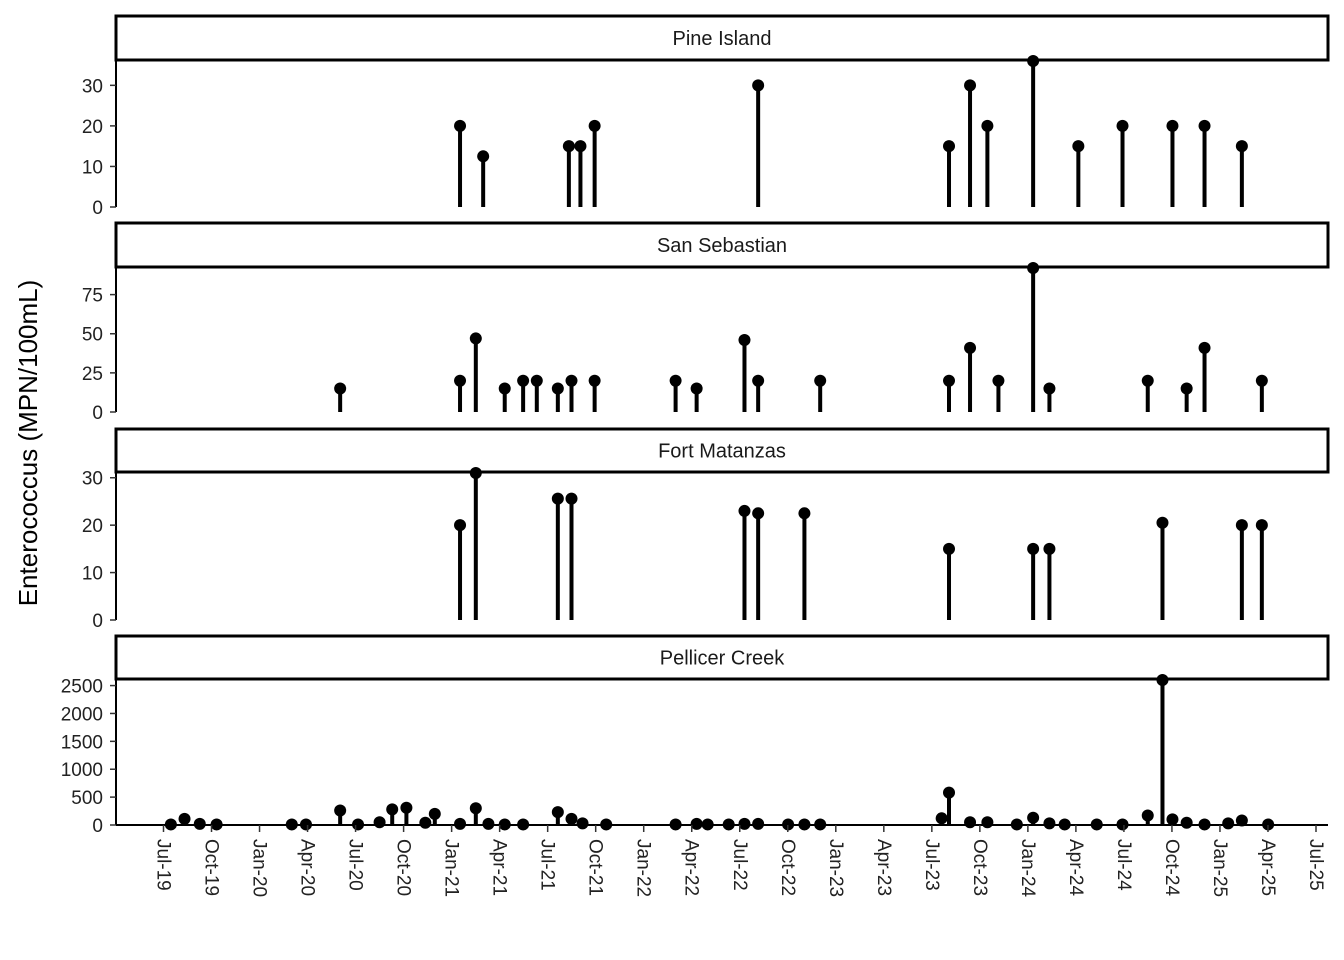  Describe the element at coordinates (835, 868) in the screenshot. I see `x-tick-label: Jan-23` at that location.